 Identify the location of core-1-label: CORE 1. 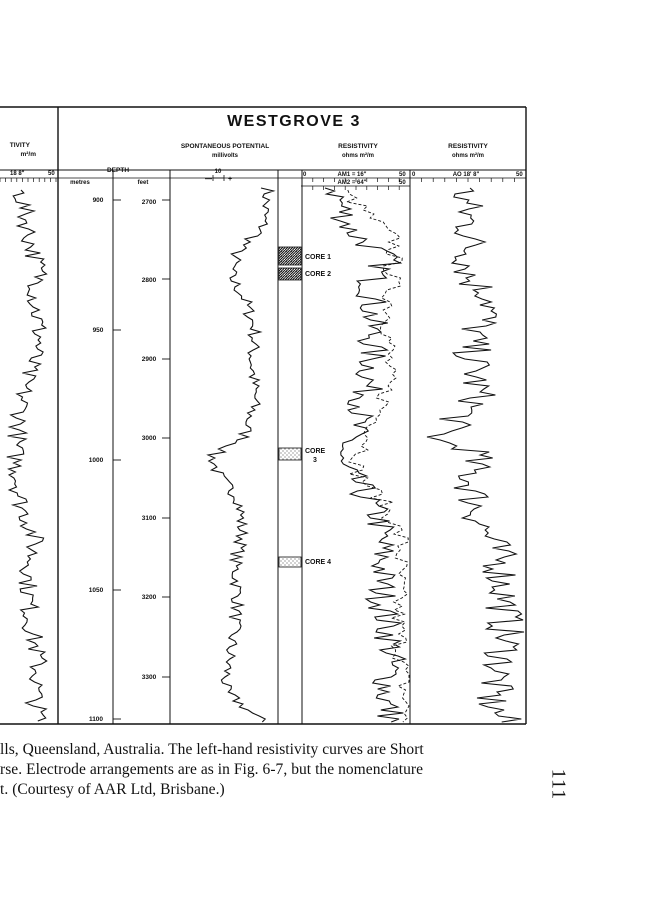
(318, 257).